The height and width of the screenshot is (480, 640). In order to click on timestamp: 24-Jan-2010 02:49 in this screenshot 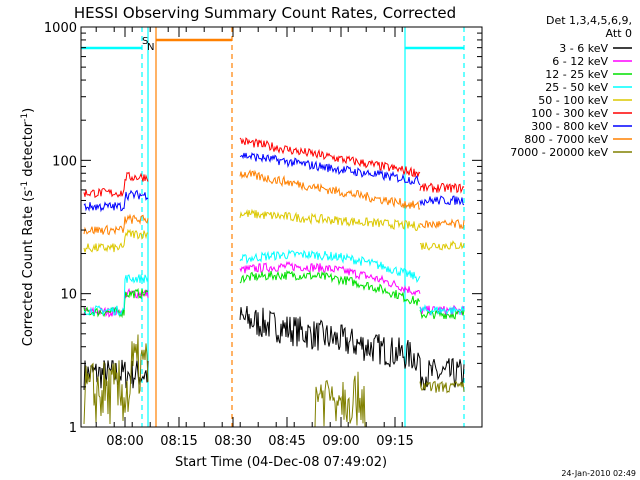, I will do `click(598, 473)`.